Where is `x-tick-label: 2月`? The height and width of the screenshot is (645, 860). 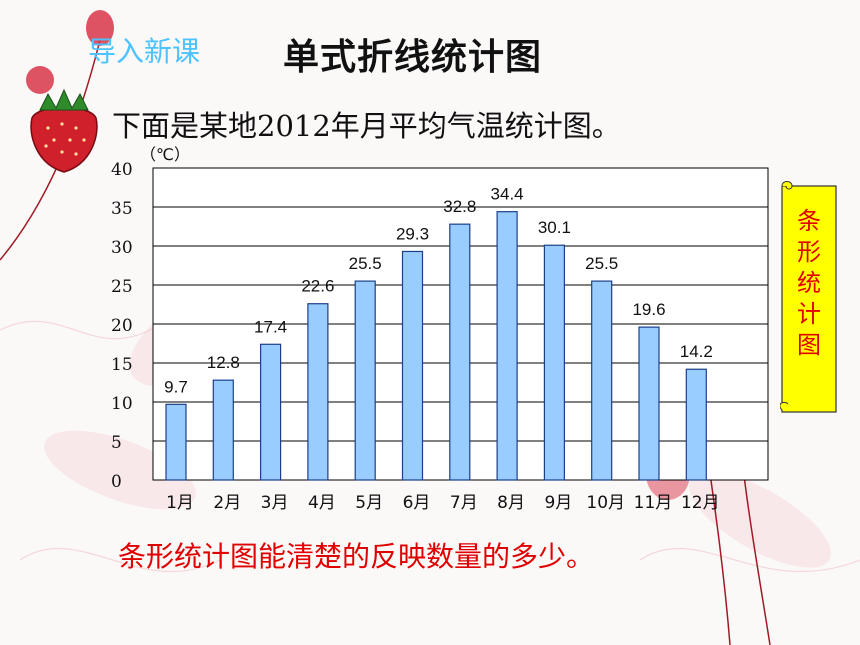
x-tick-label: 2月 is located at coordinates (227, 503).